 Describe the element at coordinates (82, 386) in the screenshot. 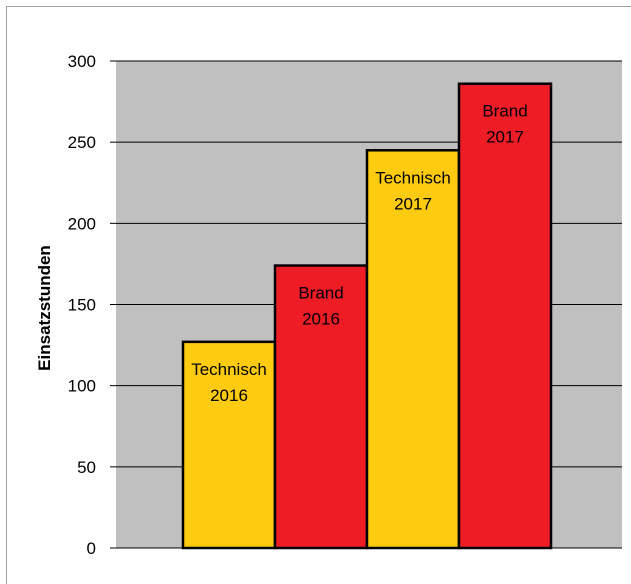

I see `y-tick-label: 100` at that location.